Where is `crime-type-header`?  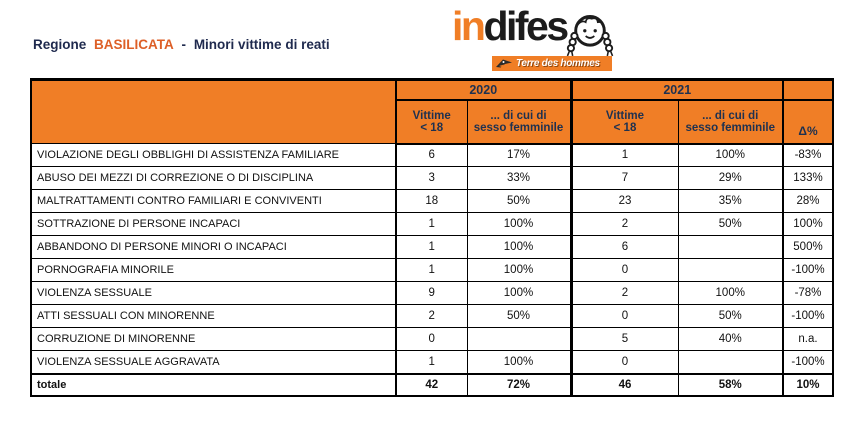 crime-type-header is located at coordinates (213, 111).